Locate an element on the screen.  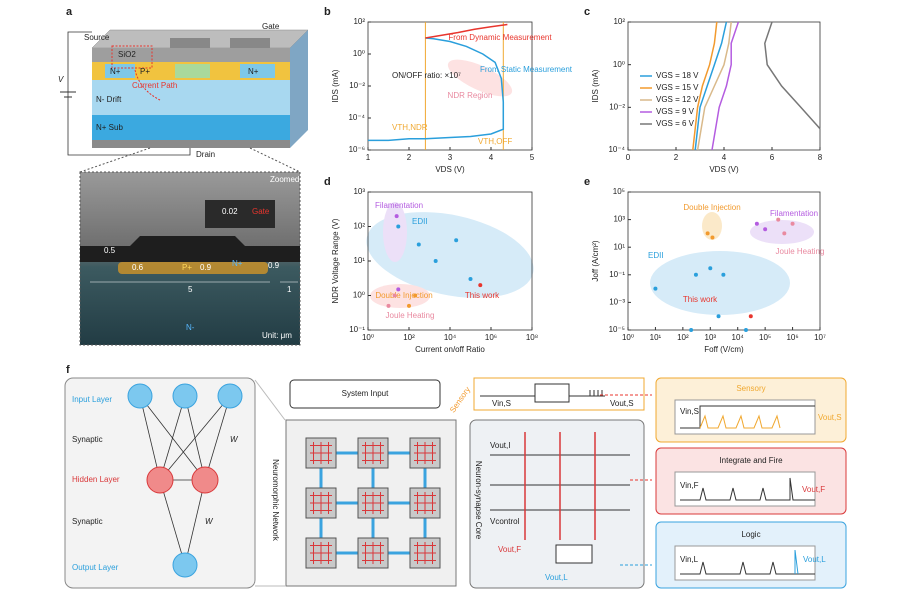
series-label: EDII is located at coordinates (420, 221).